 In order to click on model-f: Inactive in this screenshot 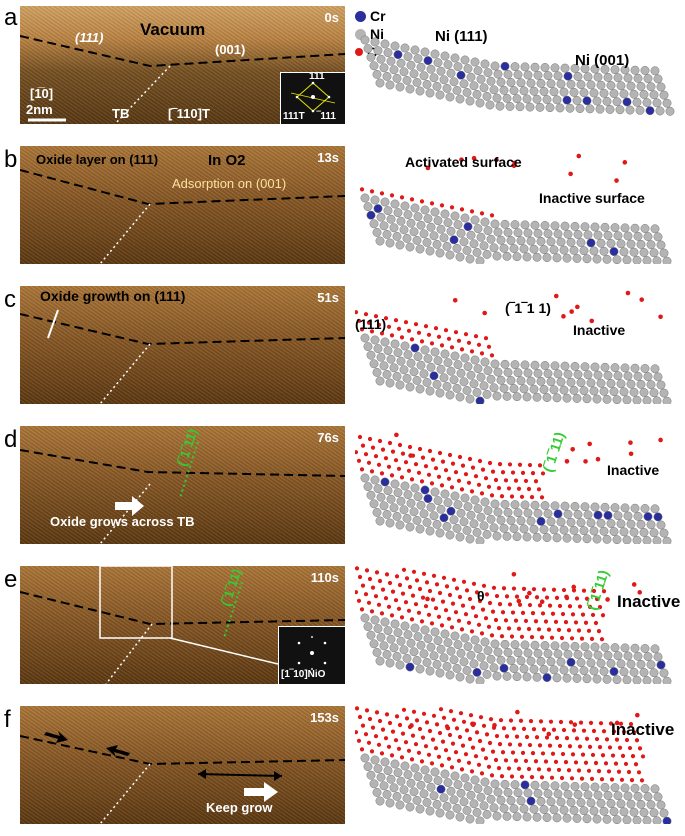, I will do `click(511, 766)`.